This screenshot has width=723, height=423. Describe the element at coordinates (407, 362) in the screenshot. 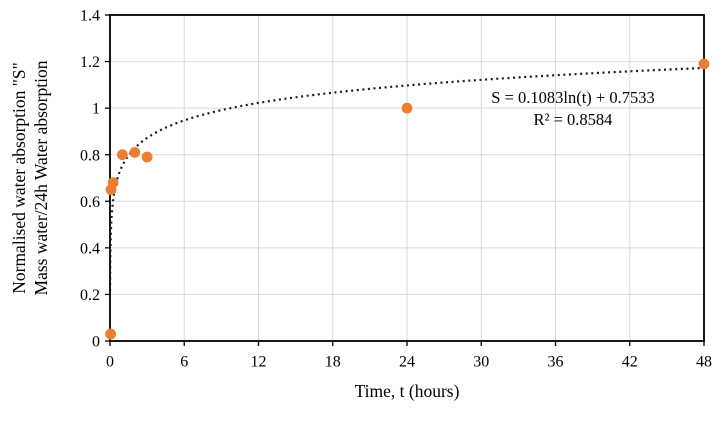

I see `x-tick-label: 24` at that location.